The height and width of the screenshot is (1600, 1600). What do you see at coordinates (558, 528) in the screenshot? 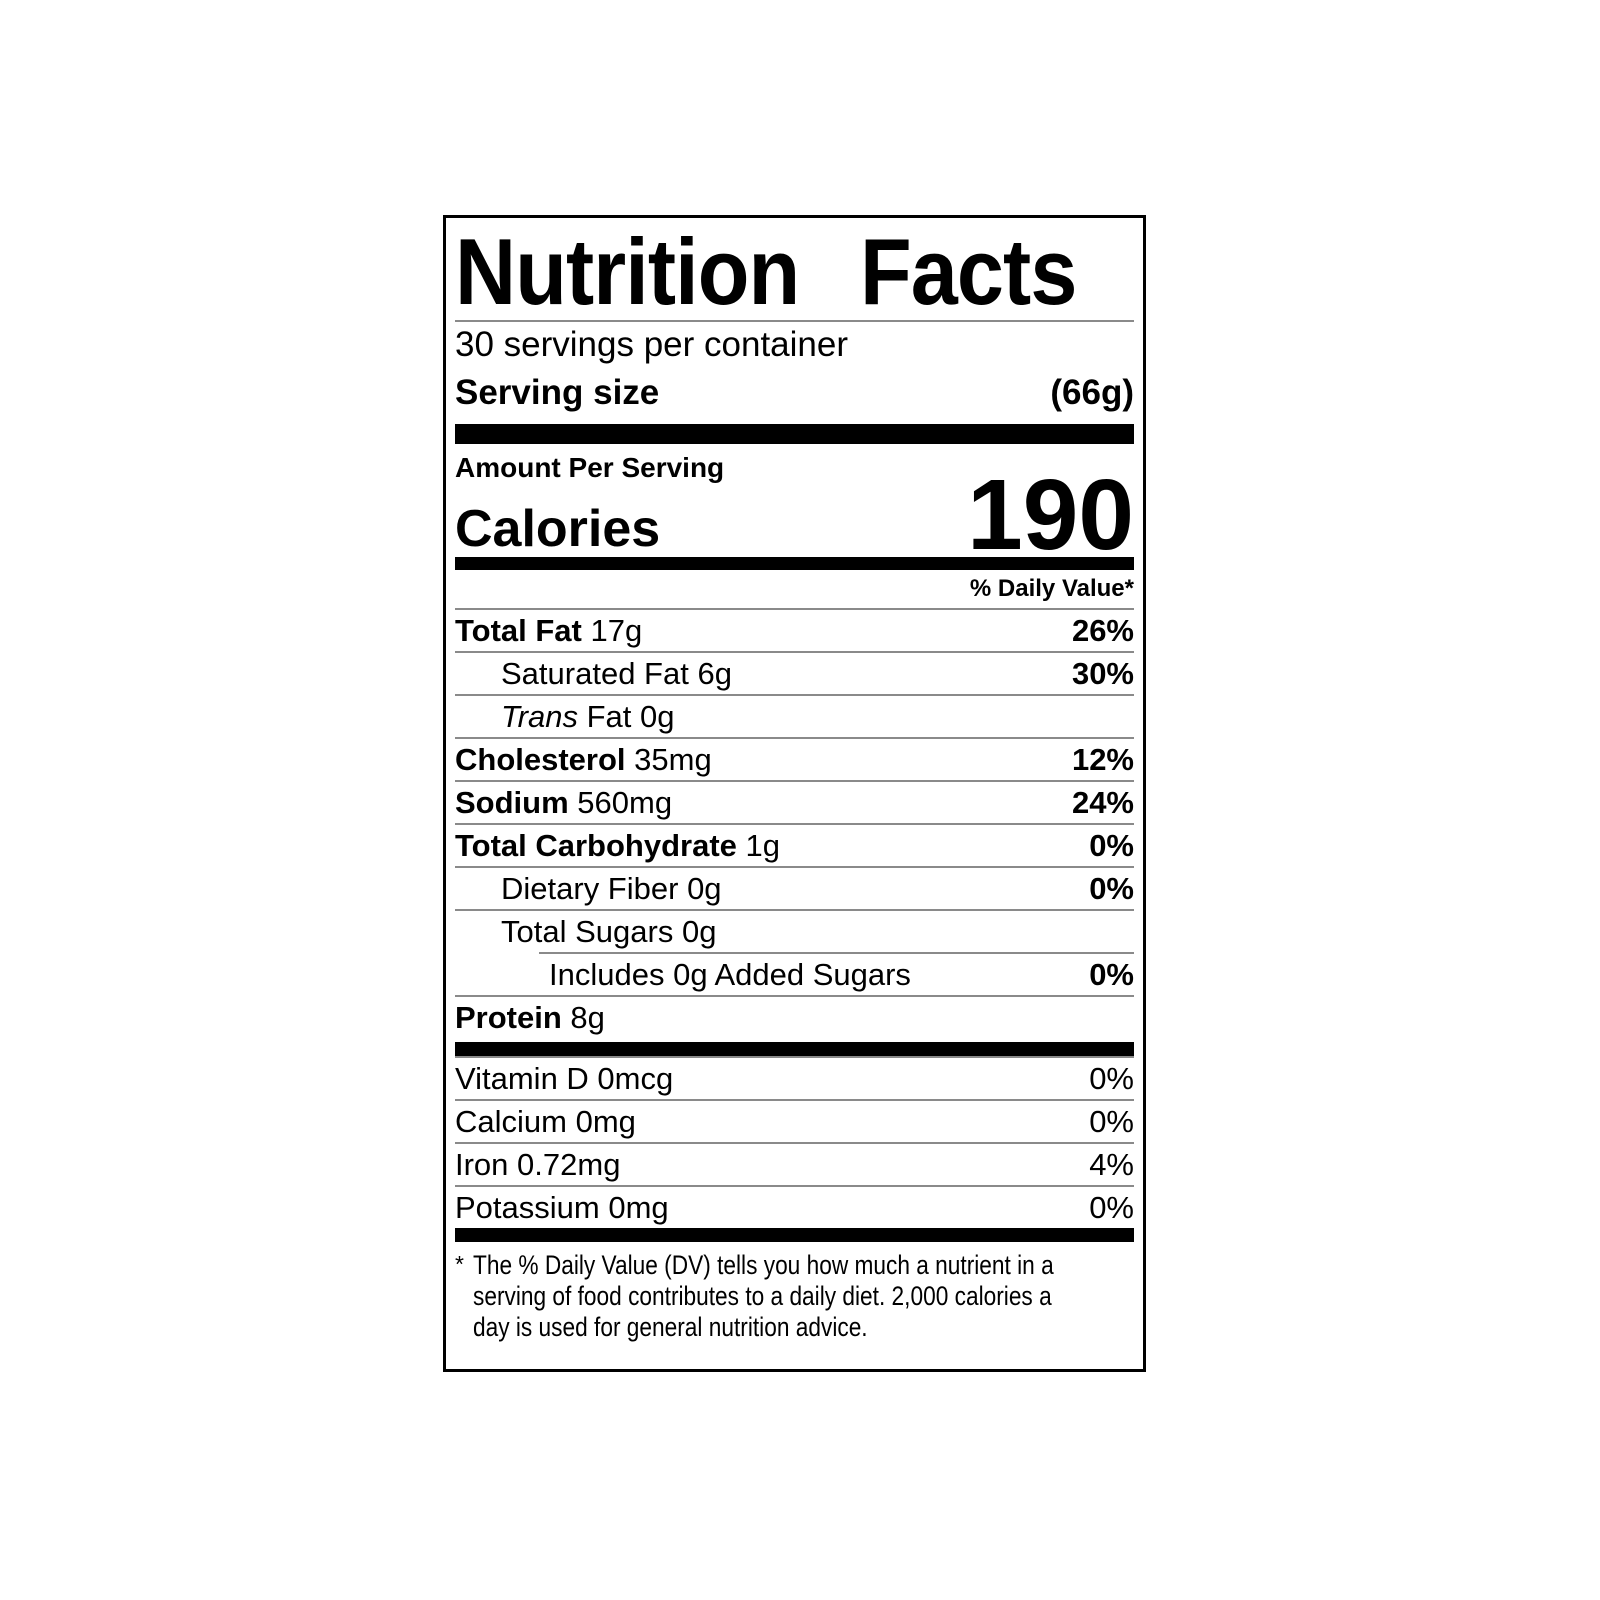
I see `calories-label: Calories` at bounding box center [558, 528].